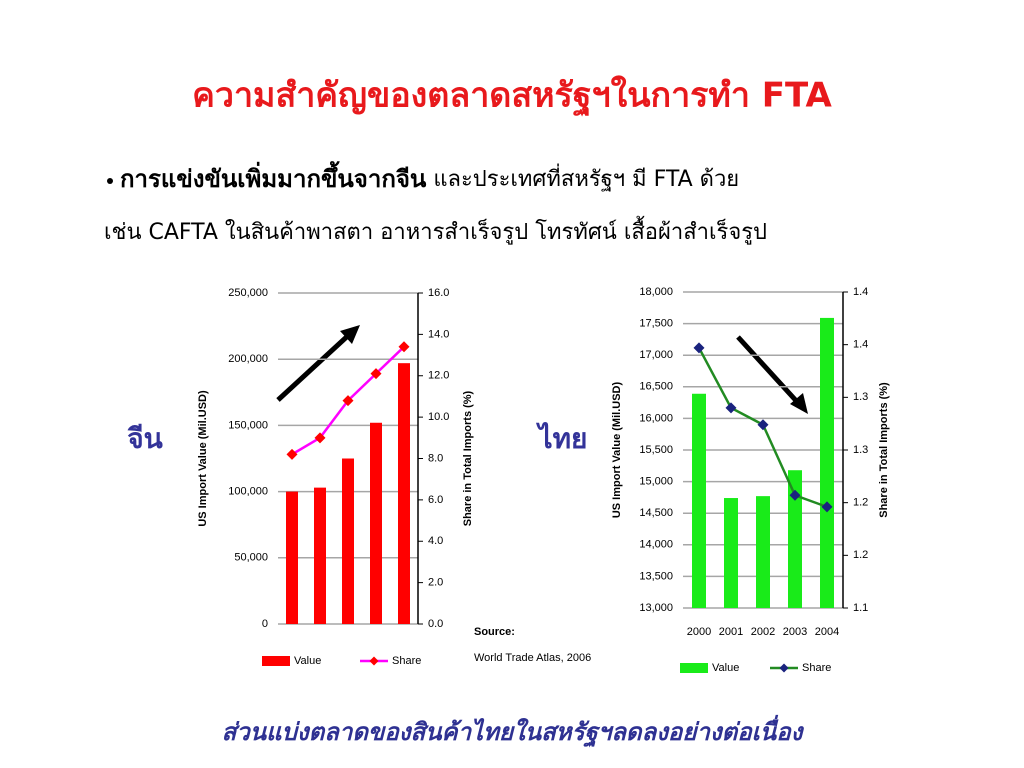  What do you see at coordinates (248, 492) in the screenshot?
I see `y-tick-label: 100,000` at bounding box center [248, 492].